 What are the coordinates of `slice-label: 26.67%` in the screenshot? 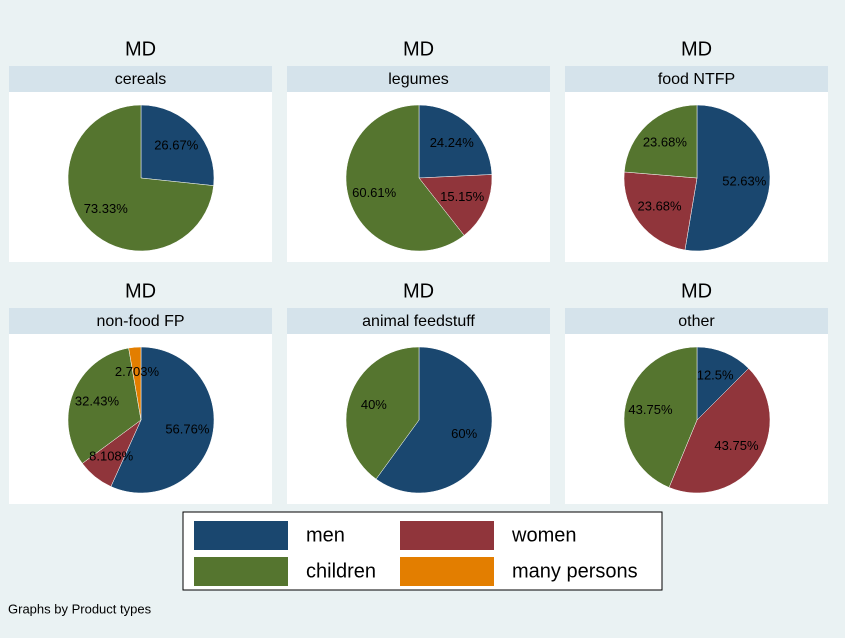 It's located at (176, 145).